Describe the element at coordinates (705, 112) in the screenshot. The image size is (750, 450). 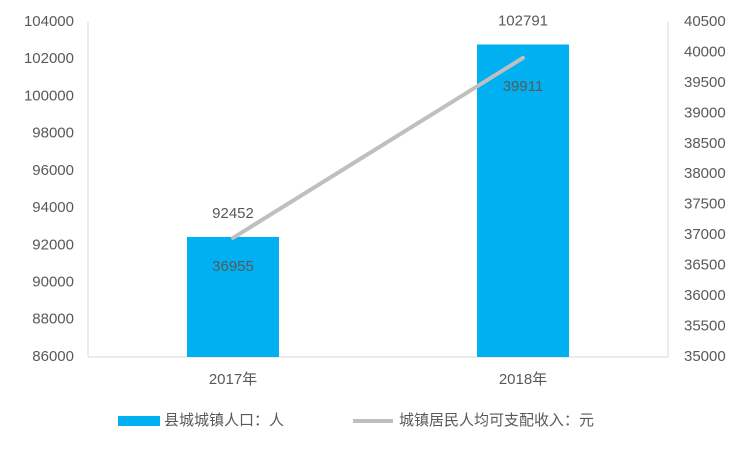
I see `y2-tick-label: 39000` at that location.